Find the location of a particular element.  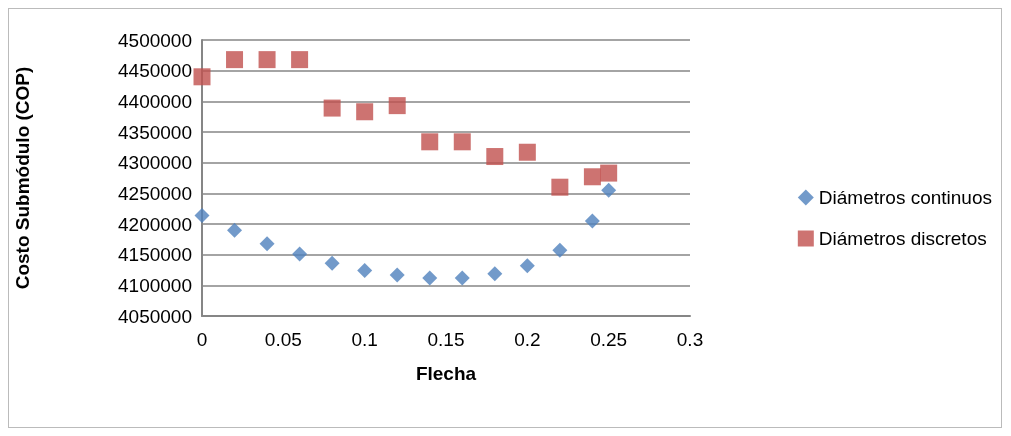

legend-label: Diámetros continuos is located at coordinates (905, 197).